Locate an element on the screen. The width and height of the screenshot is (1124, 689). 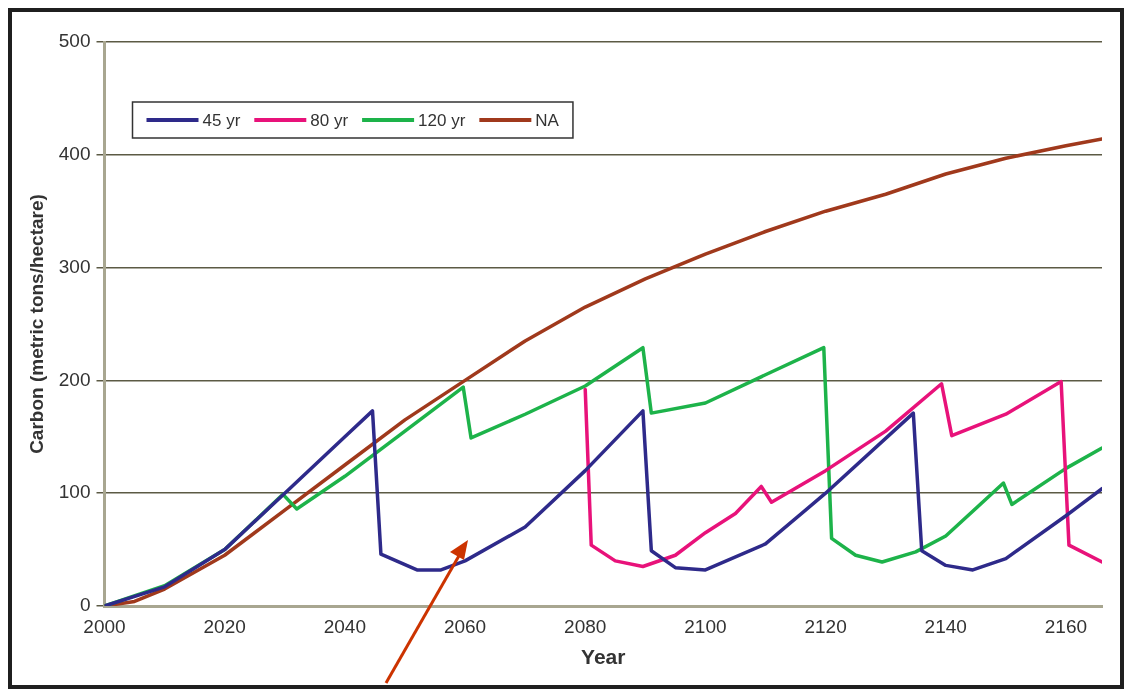
x-tick-label: 2080 is located at coordinates (585, 626).